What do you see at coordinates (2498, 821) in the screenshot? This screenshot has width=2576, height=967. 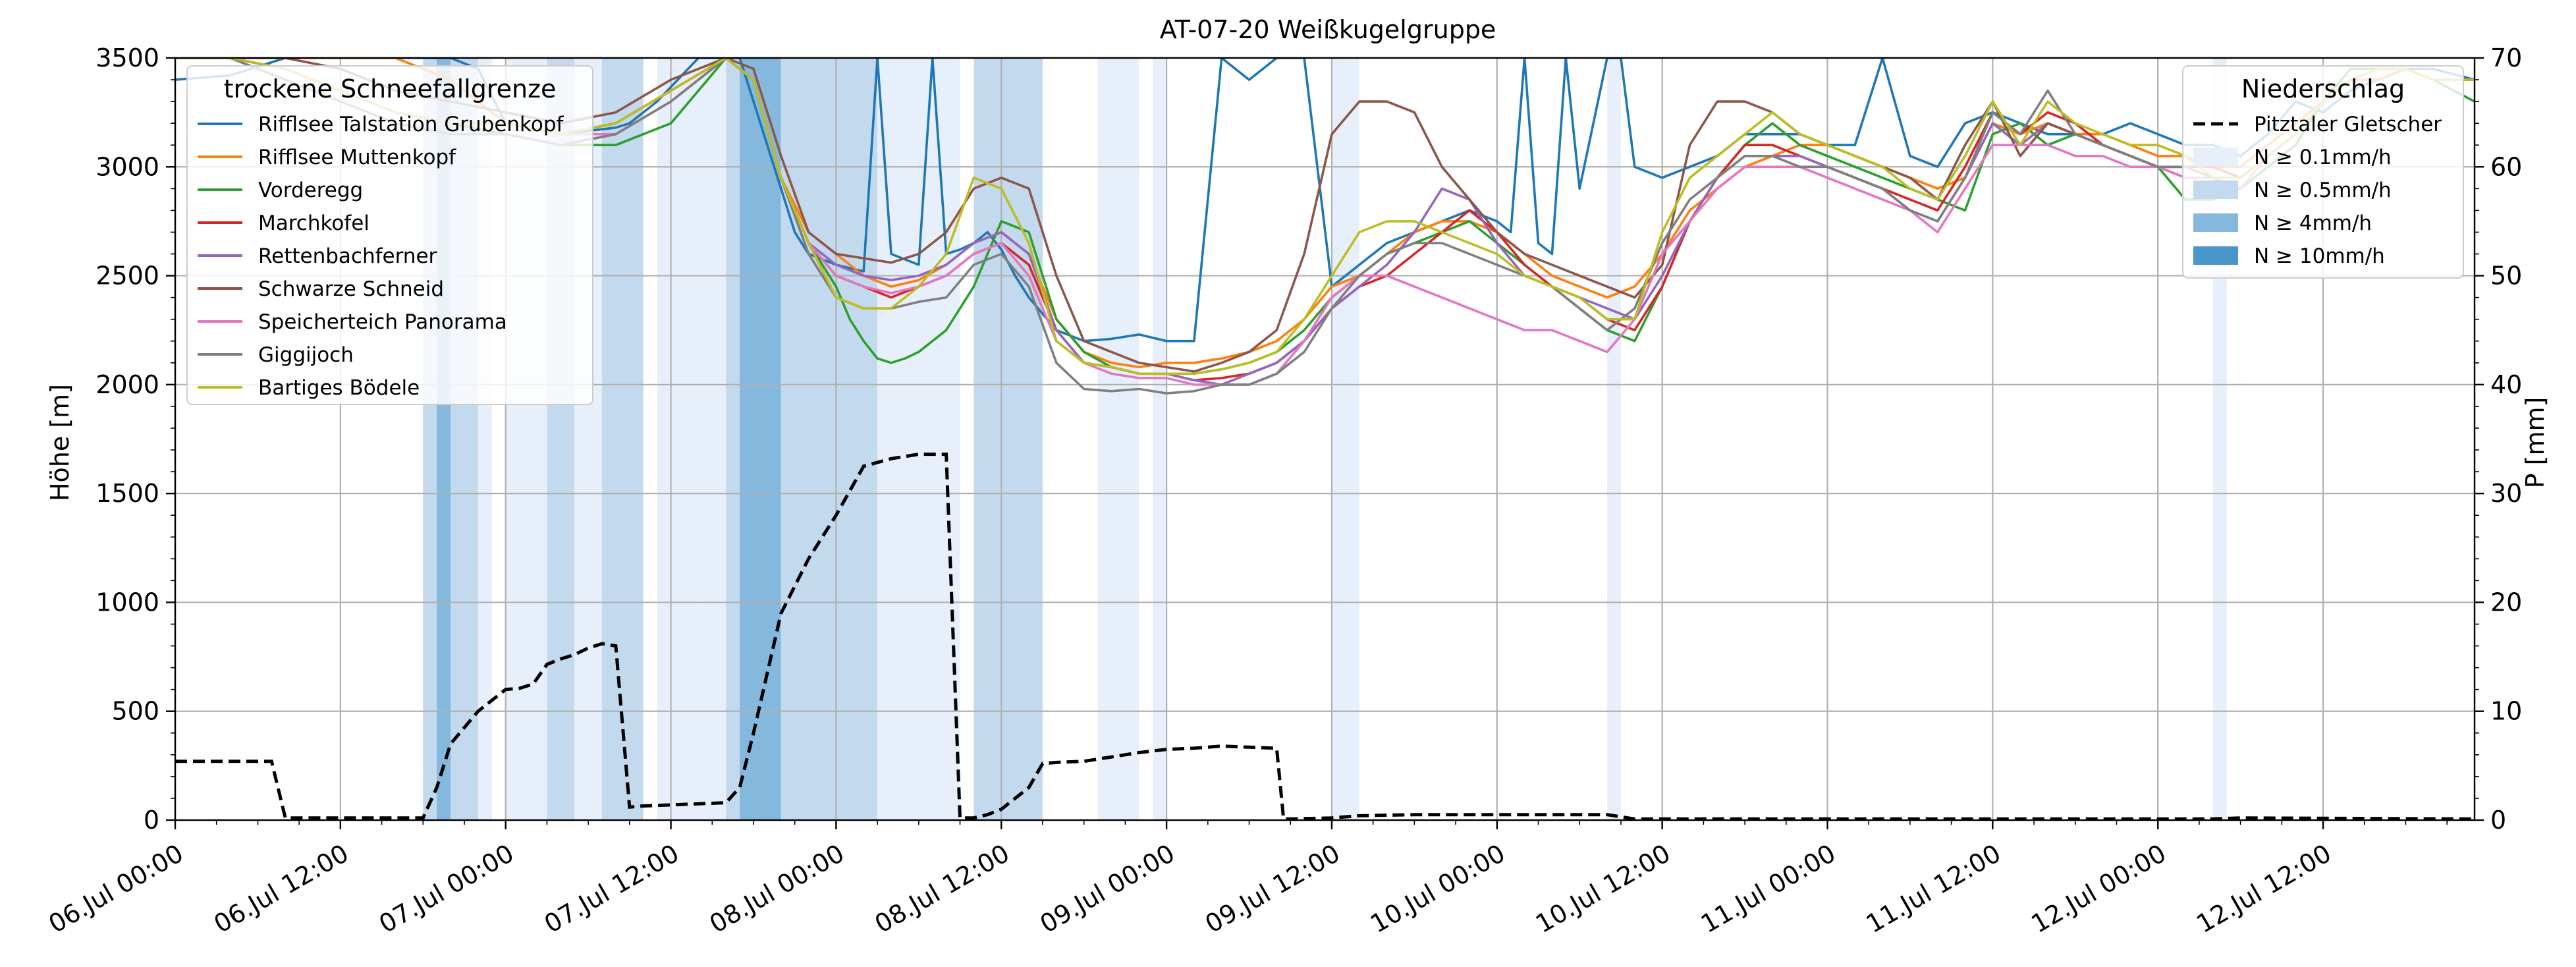 I see `y-tick-label-right-0: 0` at bounding box center [2498, 821].